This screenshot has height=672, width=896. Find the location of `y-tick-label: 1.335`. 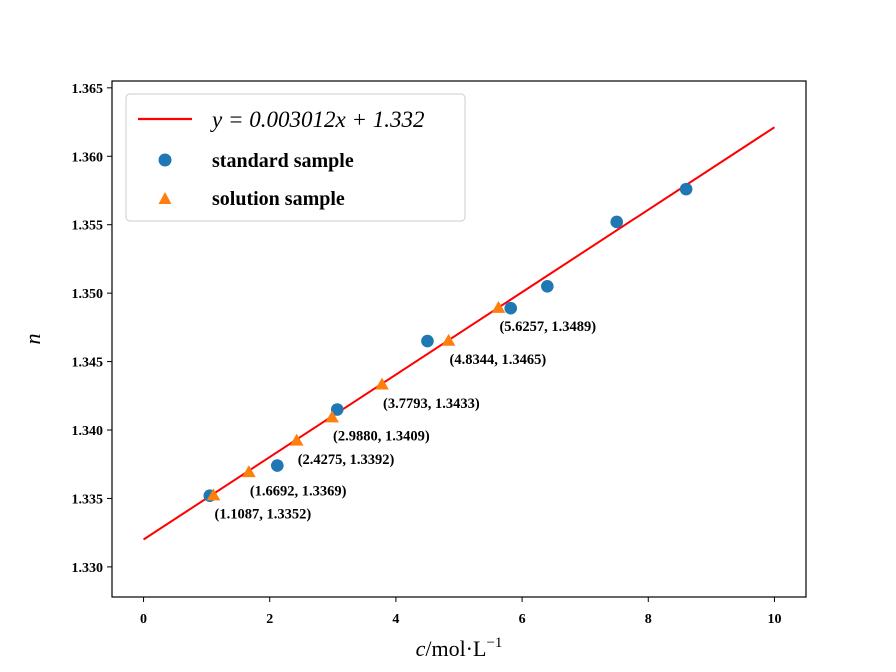

y-tick-label: 1.335 is located at coordinates (88, 499).